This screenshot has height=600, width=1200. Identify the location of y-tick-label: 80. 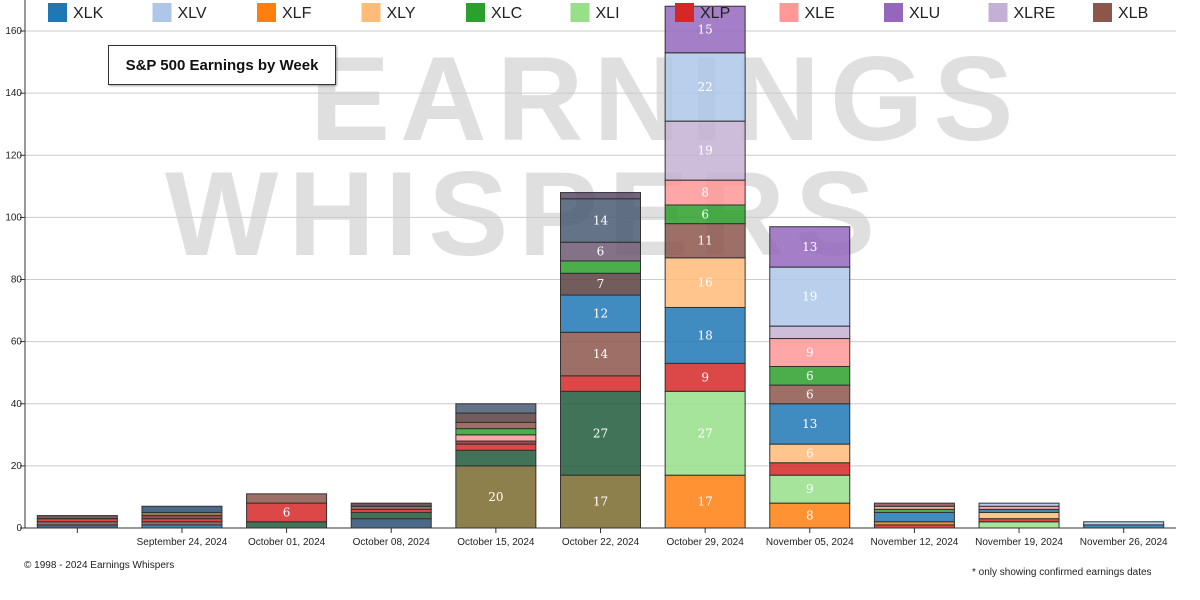
(17, 280).